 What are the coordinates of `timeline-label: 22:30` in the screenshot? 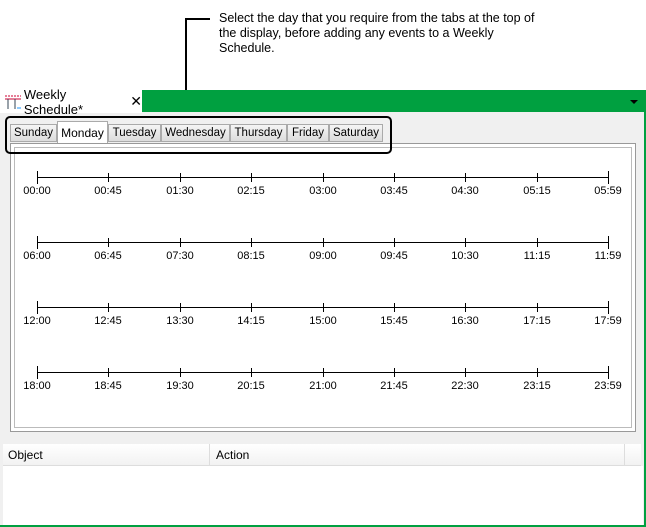 It's located at (465, 386).